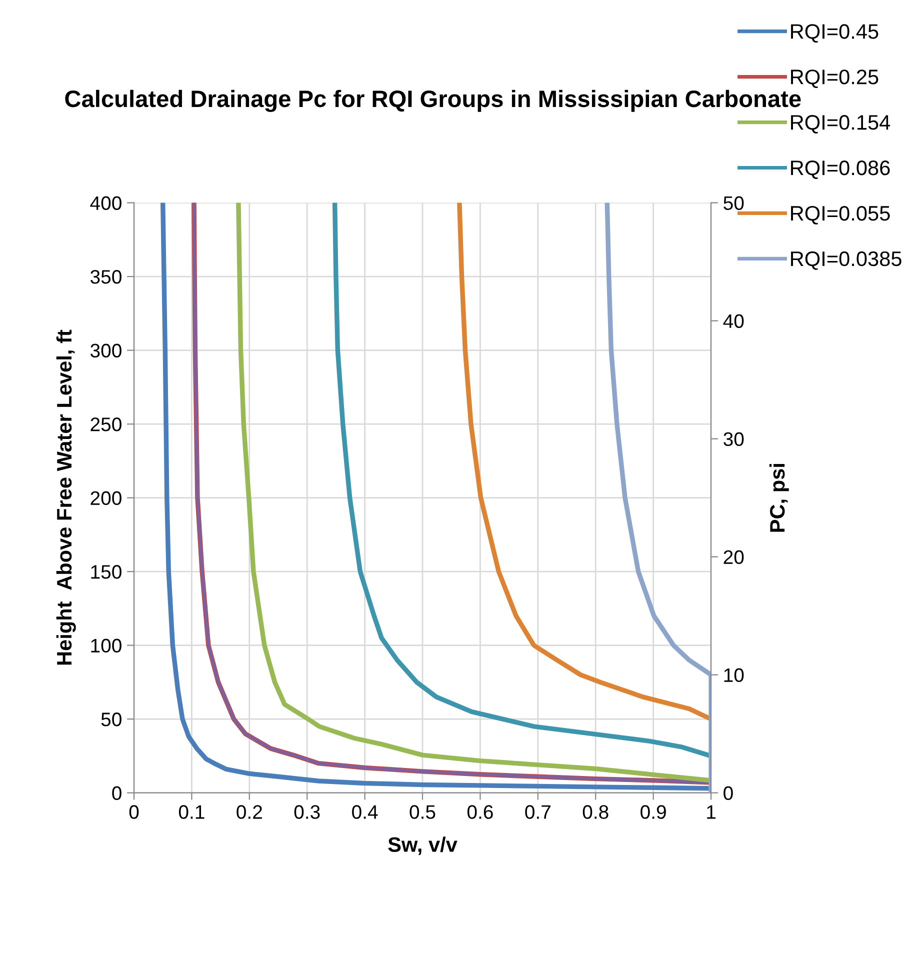 This screenshot has width=921, height=961. I want to click on x-tick-label: 0.4, so click(365, 812).